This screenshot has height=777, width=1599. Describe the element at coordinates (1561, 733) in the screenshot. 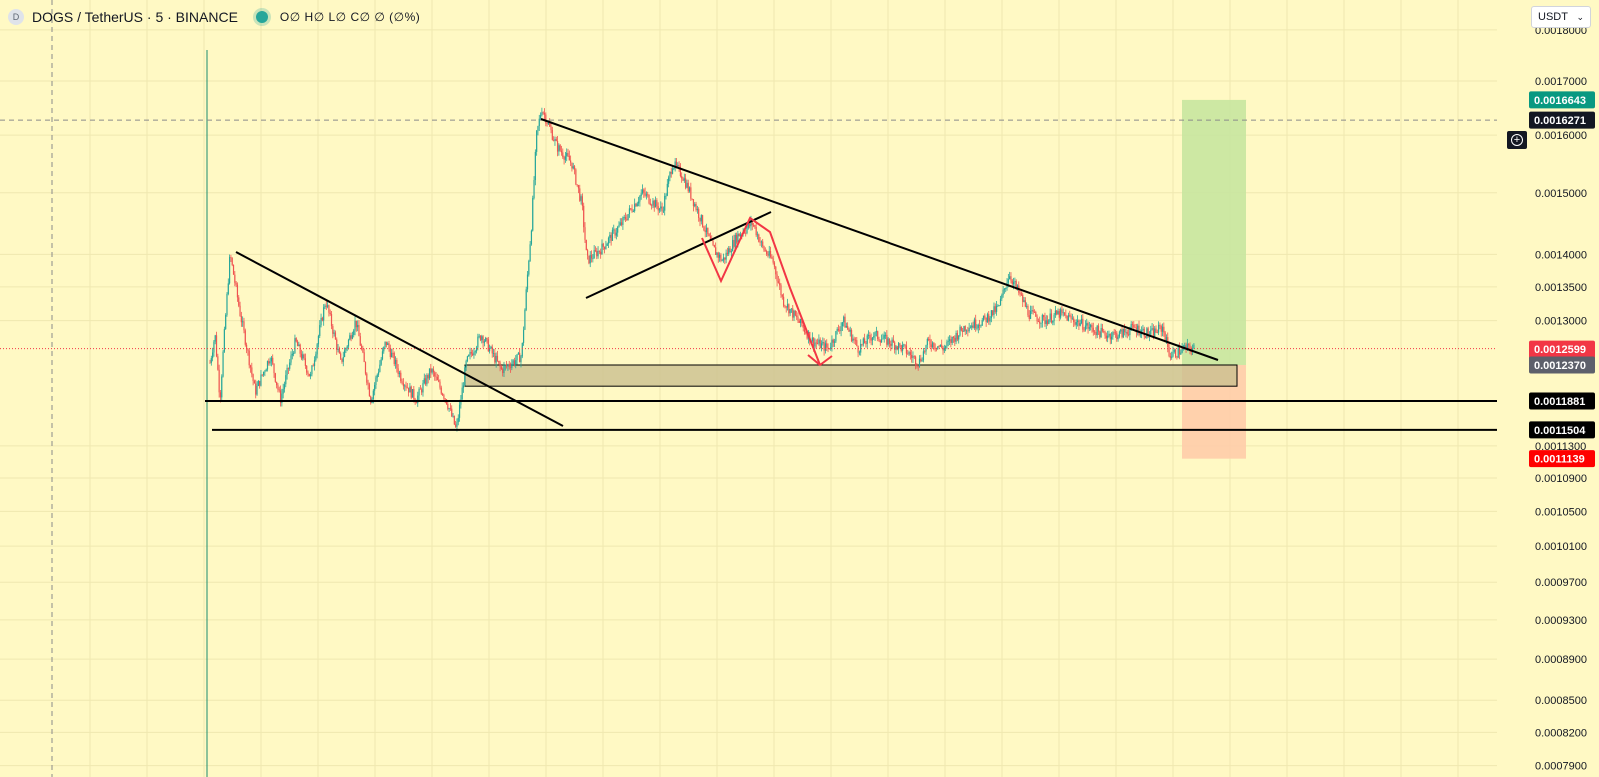

I see `price-tick-label: 0.0008200` at that location.